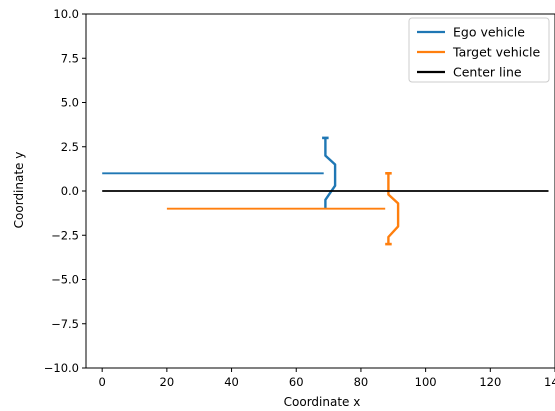  What do you see at coordinates (489, 32) in the screenshot?
I see `legend-label-ego-vehicle: Ego vehicle` at bounding box center [489, 32].